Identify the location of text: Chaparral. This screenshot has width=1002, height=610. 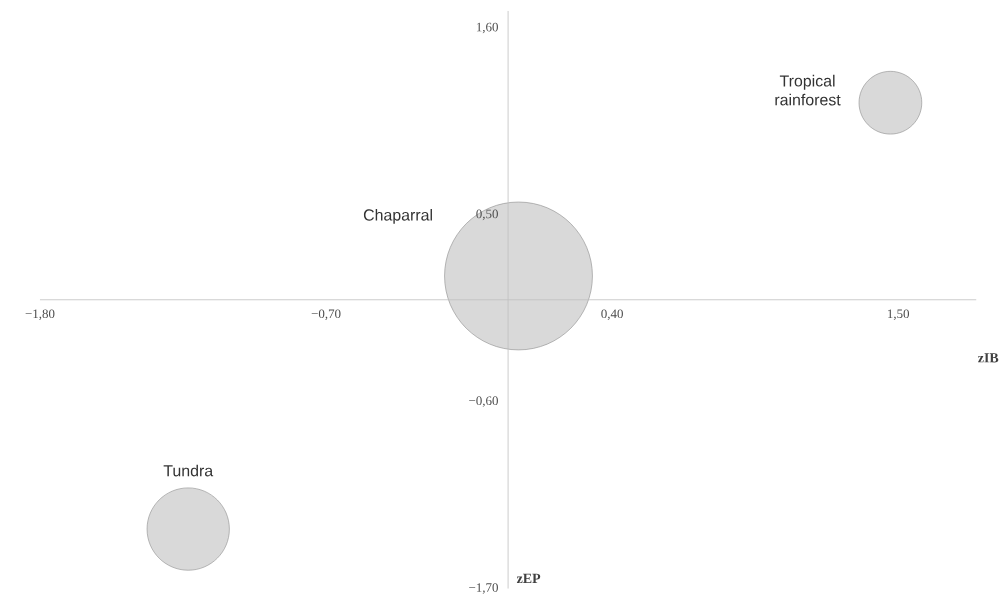
(397, 217).